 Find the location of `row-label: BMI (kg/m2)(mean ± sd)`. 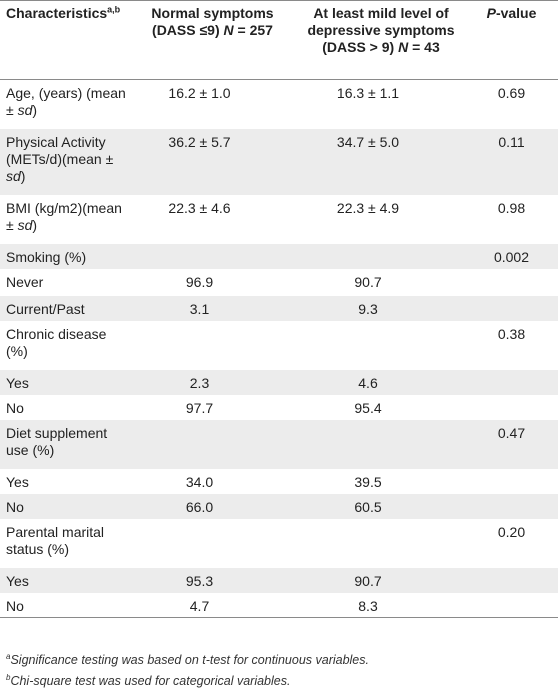

row-label: BMI (kg/m2)(mean ± sd) is located at coordinates (64, 219).